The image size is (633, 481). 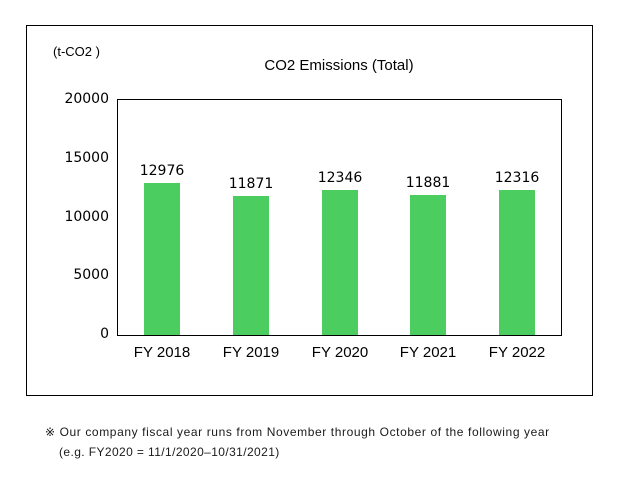 What do you see at coordinates (517, 352) in the screenshot?
I see `x-axis-label: FY 2022` at bounding box center [517, 352].